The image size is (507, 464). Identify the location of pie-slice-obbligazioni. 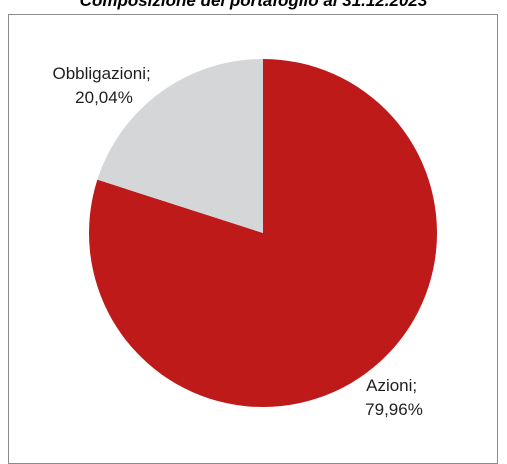
(180, 146).